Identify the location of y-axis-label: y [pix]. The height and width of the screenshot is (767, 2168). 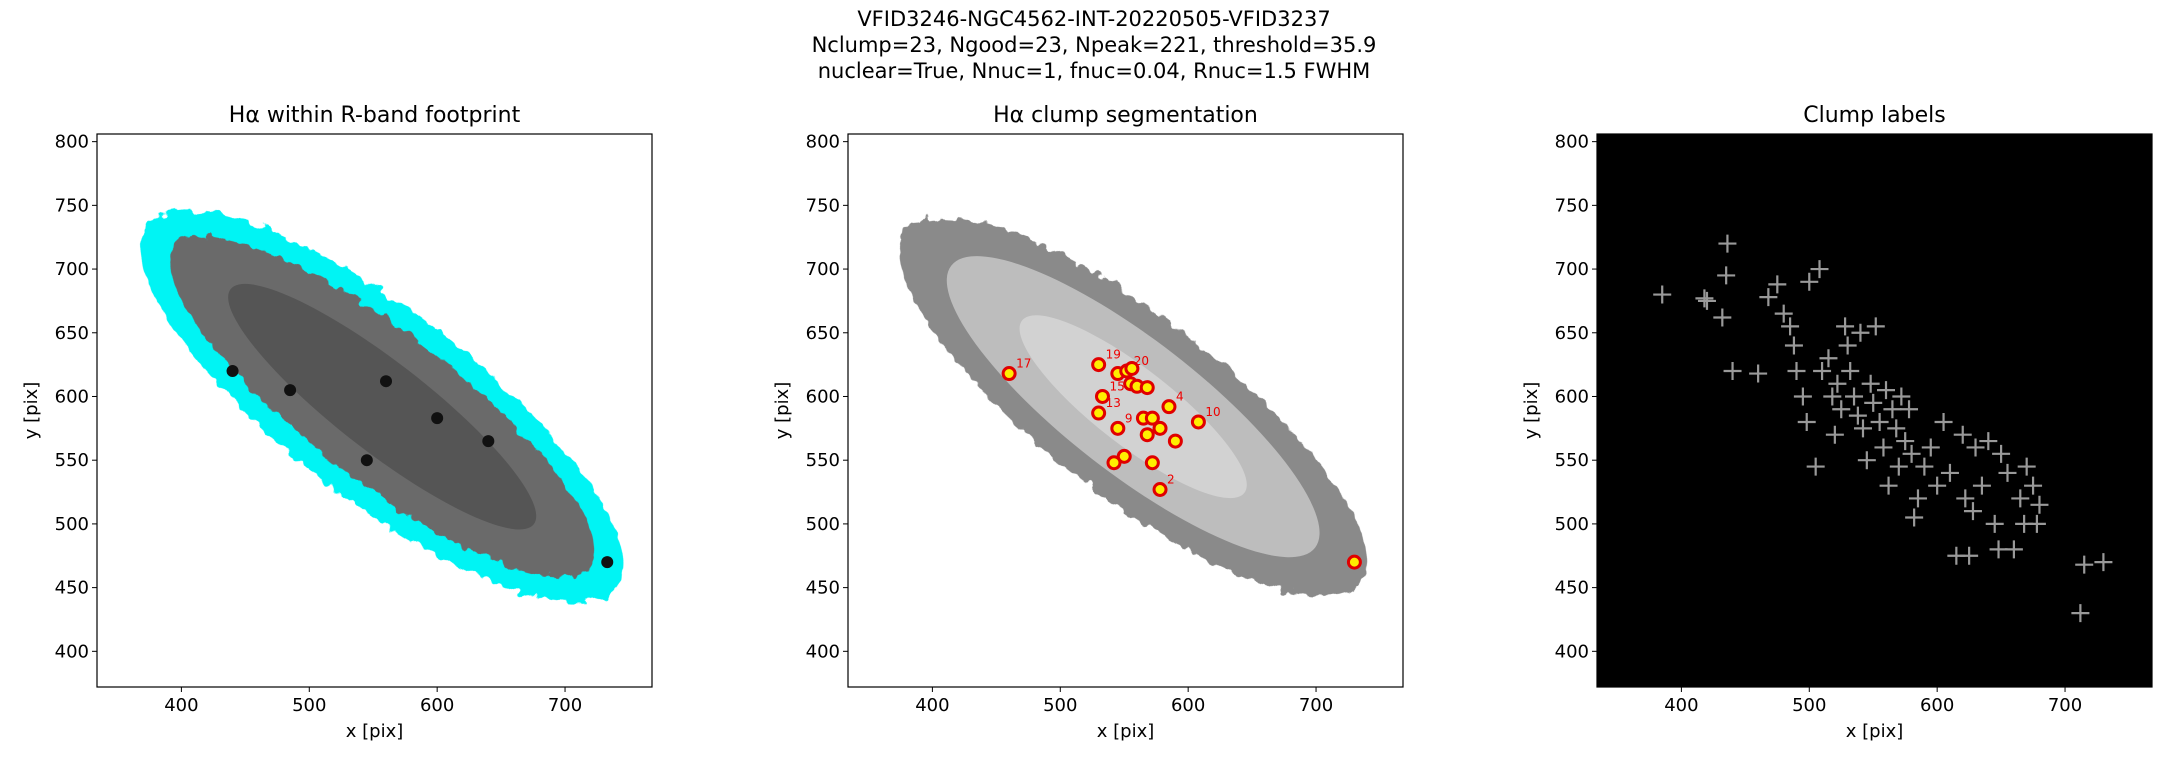
(1531, 411).